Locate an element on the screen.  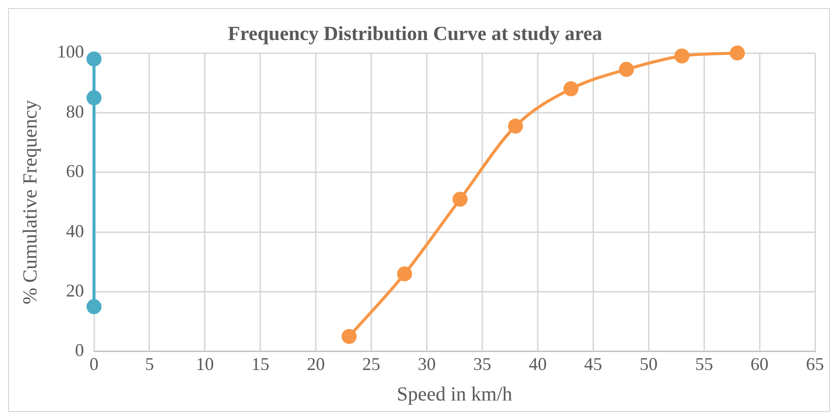
x-tick-label: 35 is located at coordinates (482, 364).